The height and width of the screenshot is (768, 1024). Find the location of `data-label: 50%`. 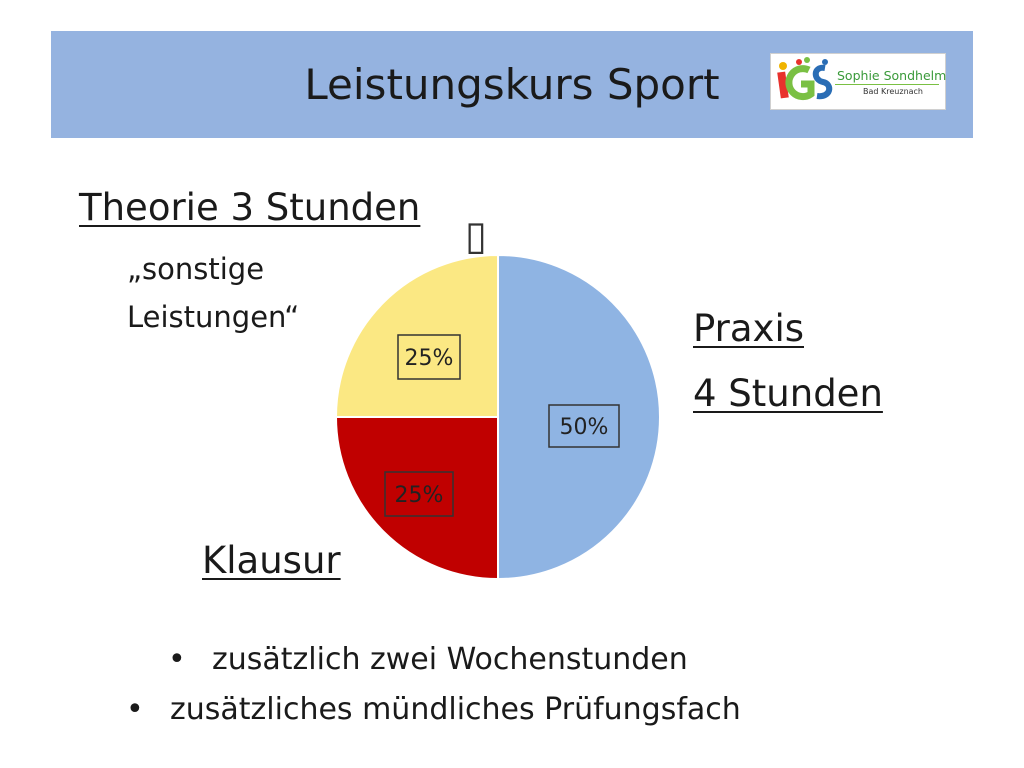

data-label: 50% is located at coordinates (584, 427).